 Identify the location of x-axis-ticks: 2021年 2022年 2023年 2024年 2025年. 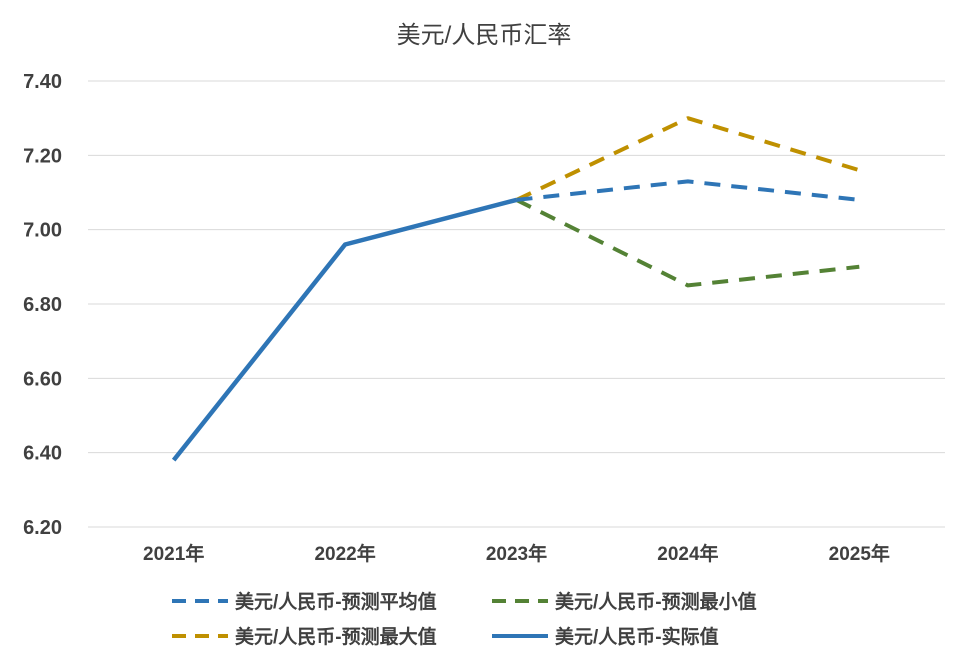
(516, 553).